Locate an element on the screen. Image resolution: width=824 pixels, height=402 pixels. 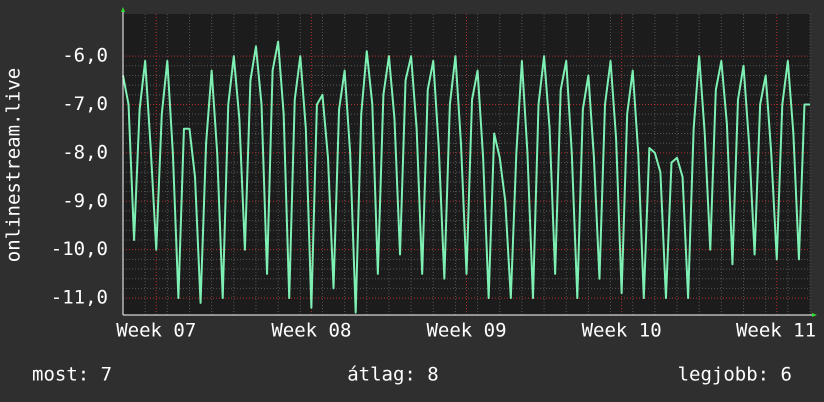
x-tick-label: Week 10 is located at coordinates (622, 331).